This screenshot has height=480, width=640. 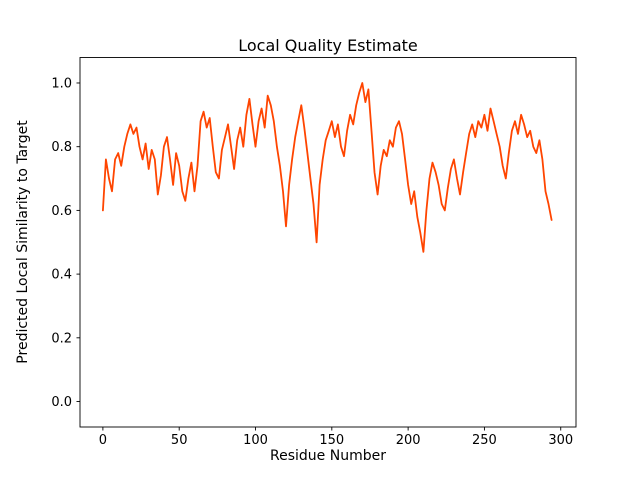 I want to click on x-tick-label: 100, so click(x=255, y=440).